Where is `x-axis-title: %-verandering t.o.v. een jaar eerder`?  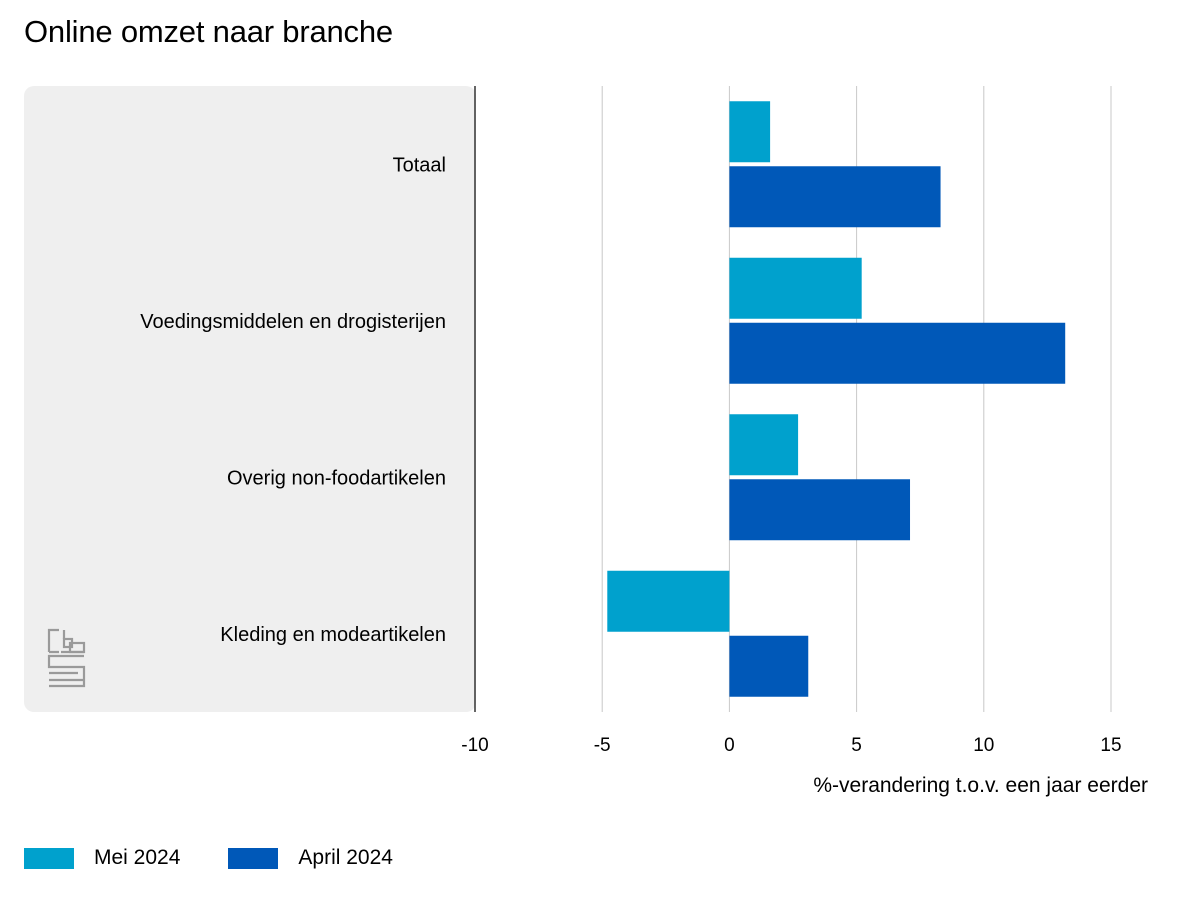 x-axis-title: %-verandering t.o.v. een jaar eerder is located at coordinates (980, 785).